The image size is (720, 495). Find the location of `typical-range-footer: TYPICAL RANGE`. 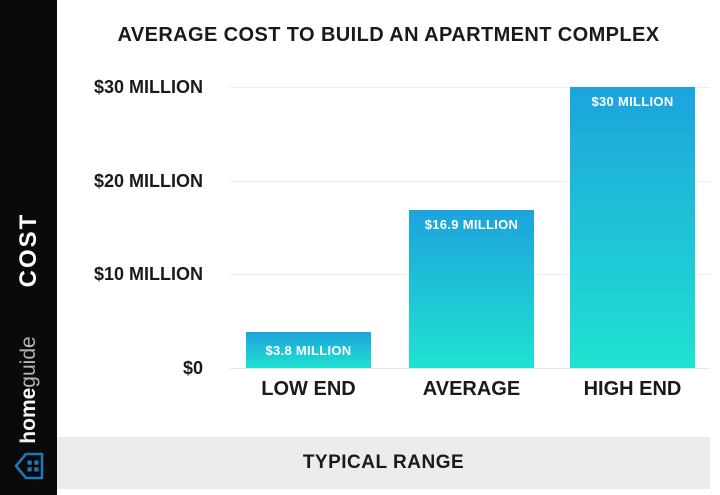

typical-range-footer: TYPICAL RANGE is located at coordinates (383, 463).